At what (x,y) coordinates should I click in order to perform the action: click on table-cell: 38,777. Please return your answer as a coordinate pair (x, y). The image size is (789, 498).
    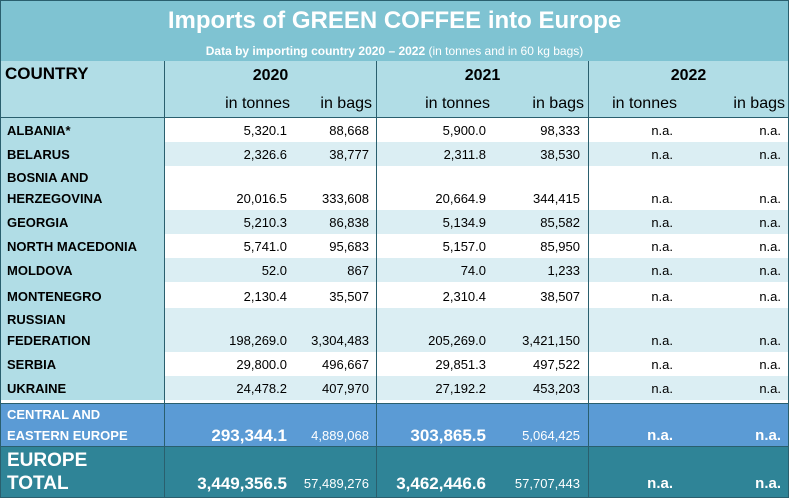
    Looking at the image, I should click on (349, 154).